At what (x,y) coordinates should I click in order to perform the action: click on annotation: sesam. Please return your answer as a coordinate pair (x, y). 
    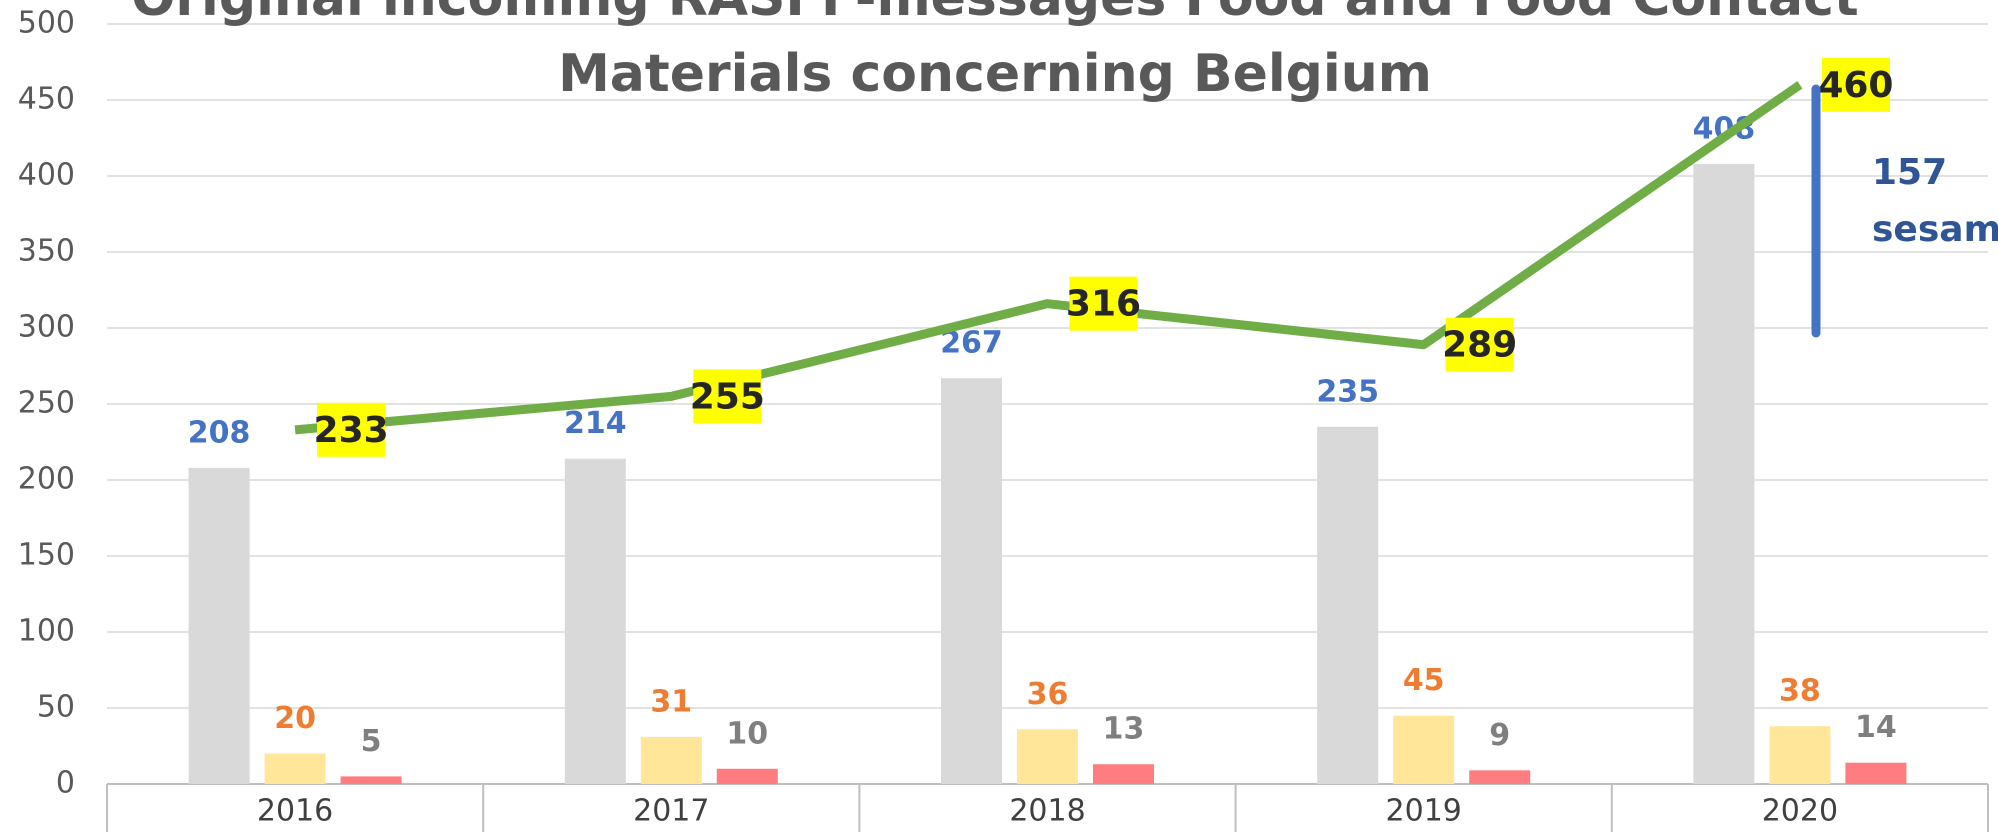
    Looking at the image, I should click on (1935, 229).